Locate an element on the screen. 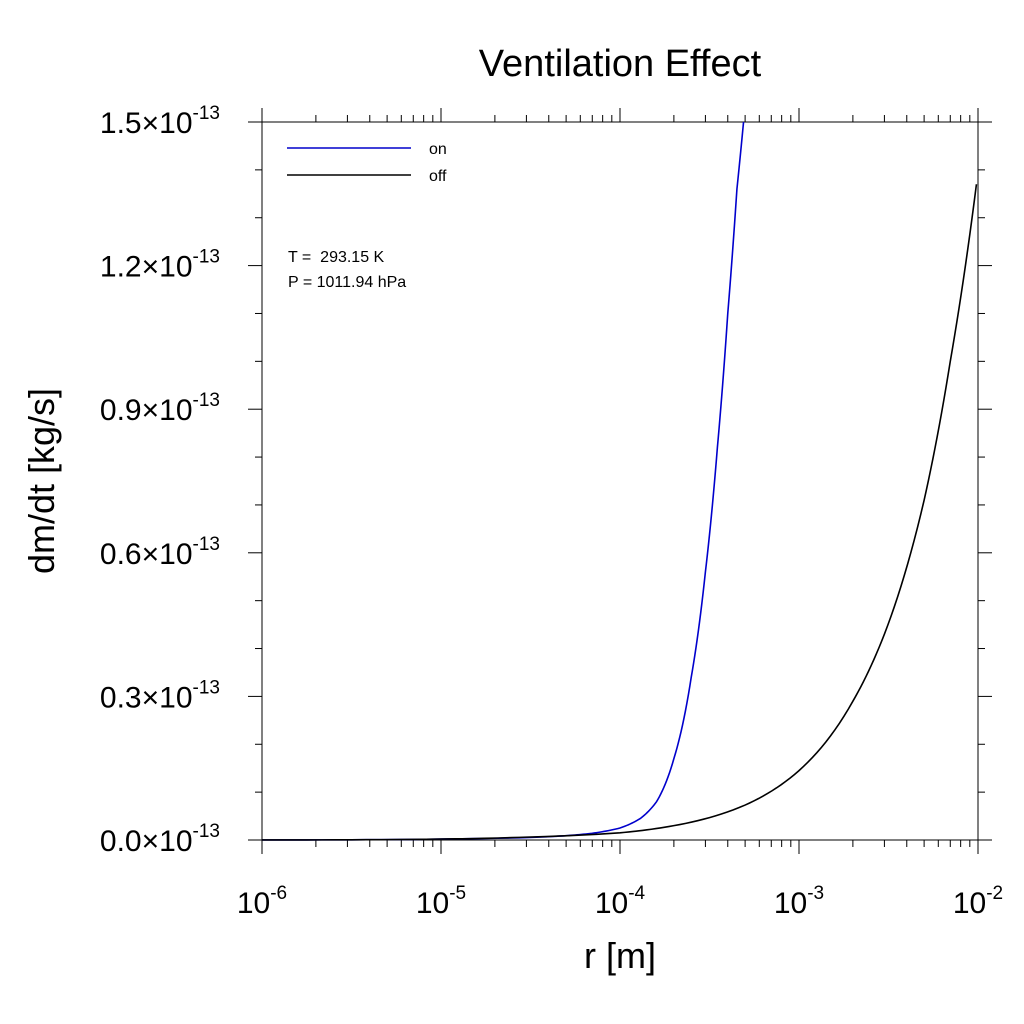 The image size is (1024, 1024). annotations: T = 293.15 K P = 1011.94 hPa is located at coordinates (347, 270).